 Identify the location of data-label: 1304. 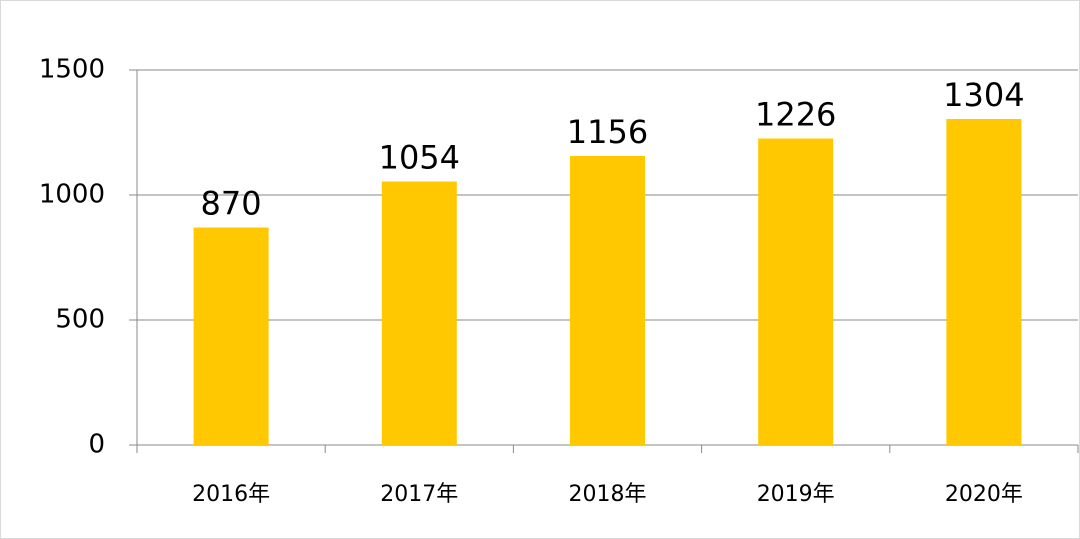
(983, 95).